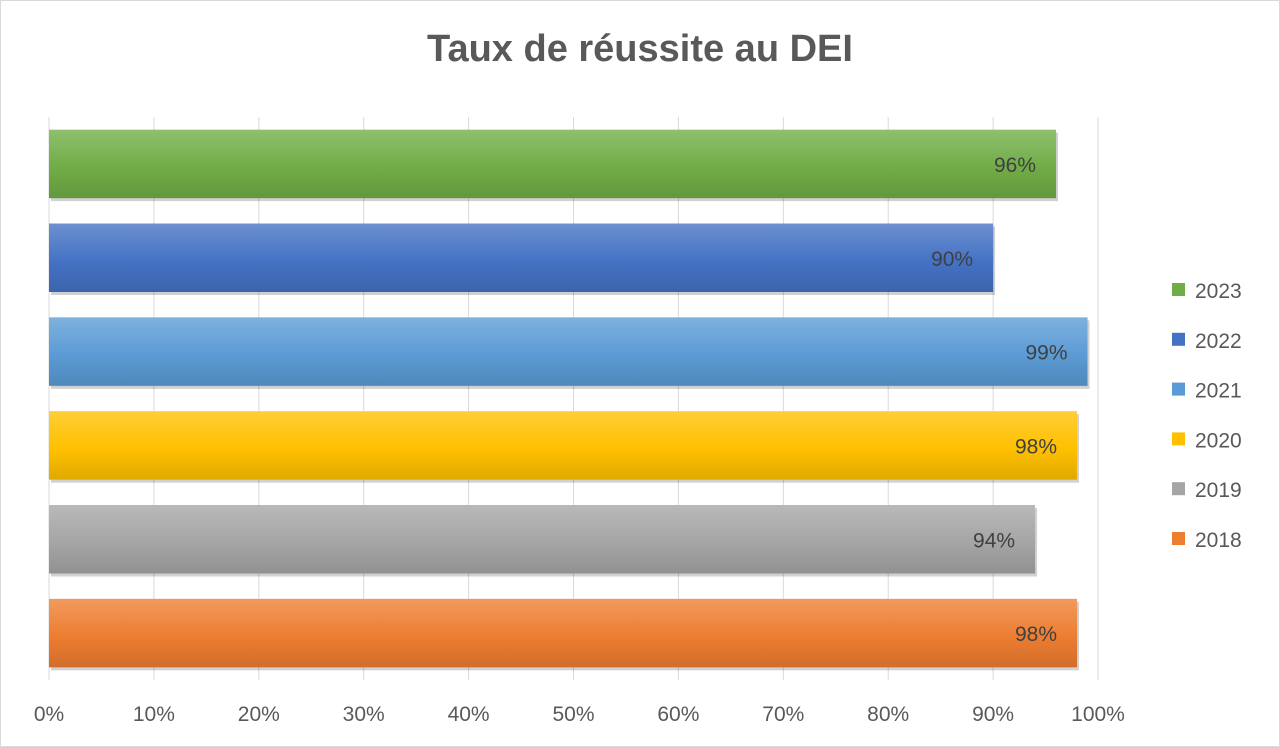 This screenshot has width=1280, height=747. I want to click on data-label-2020: 98%, so click(1036, 446).